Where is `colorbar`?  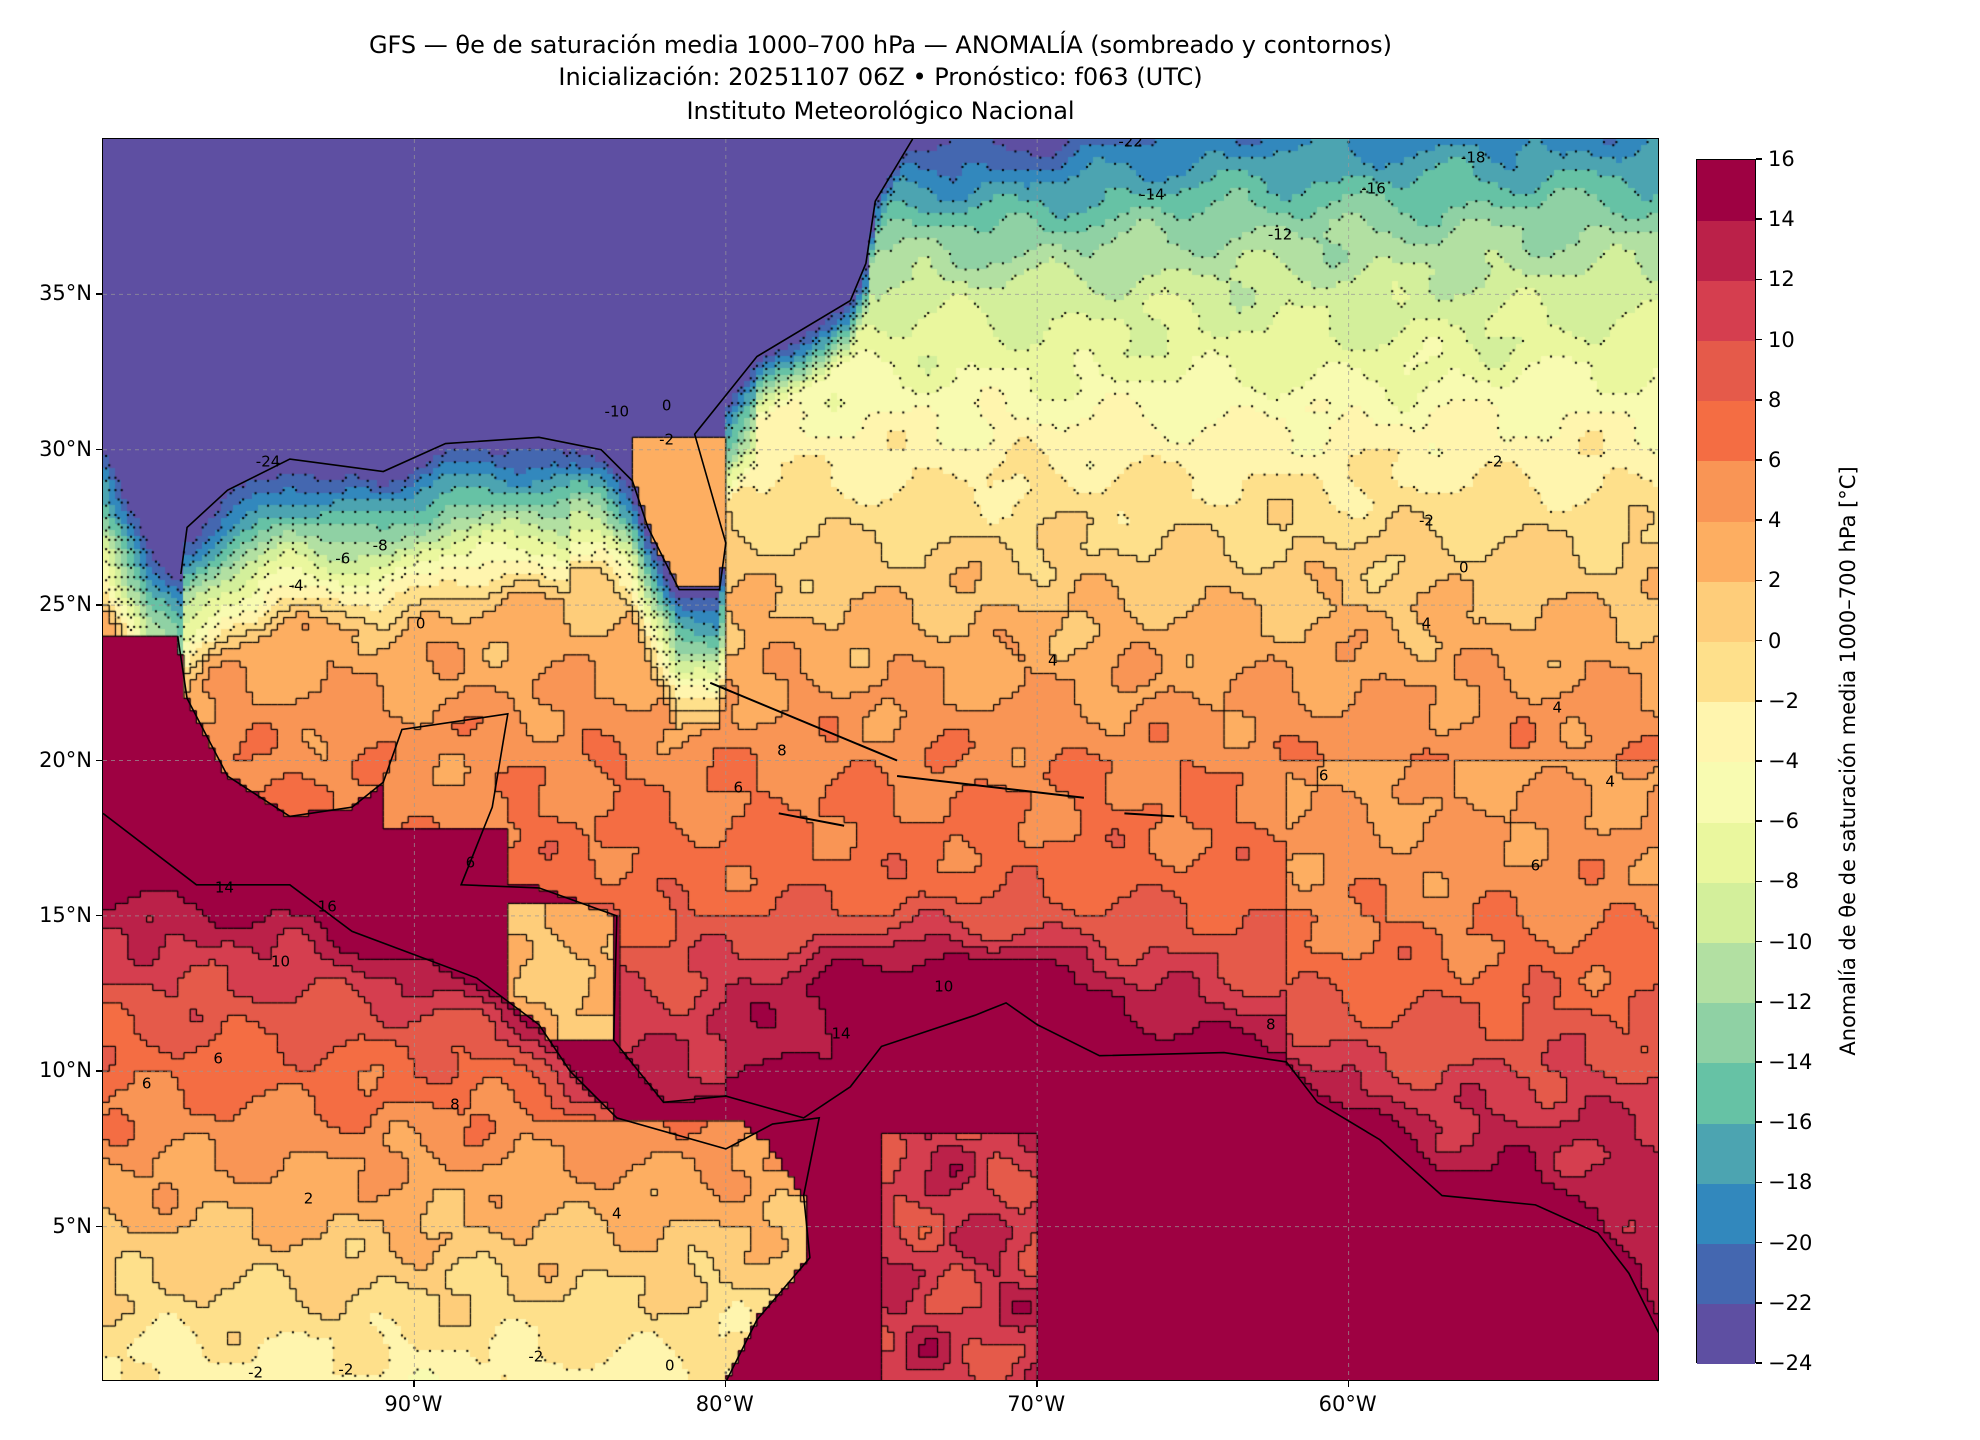 colorbar is located at coordinates (1726, 762).